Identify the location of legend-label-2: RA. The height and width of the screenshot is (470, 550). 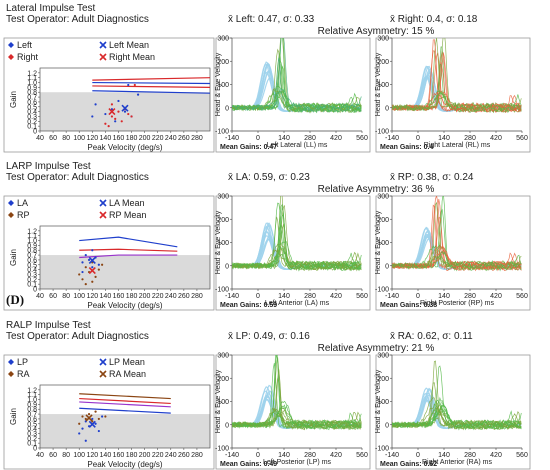
(23, 374).